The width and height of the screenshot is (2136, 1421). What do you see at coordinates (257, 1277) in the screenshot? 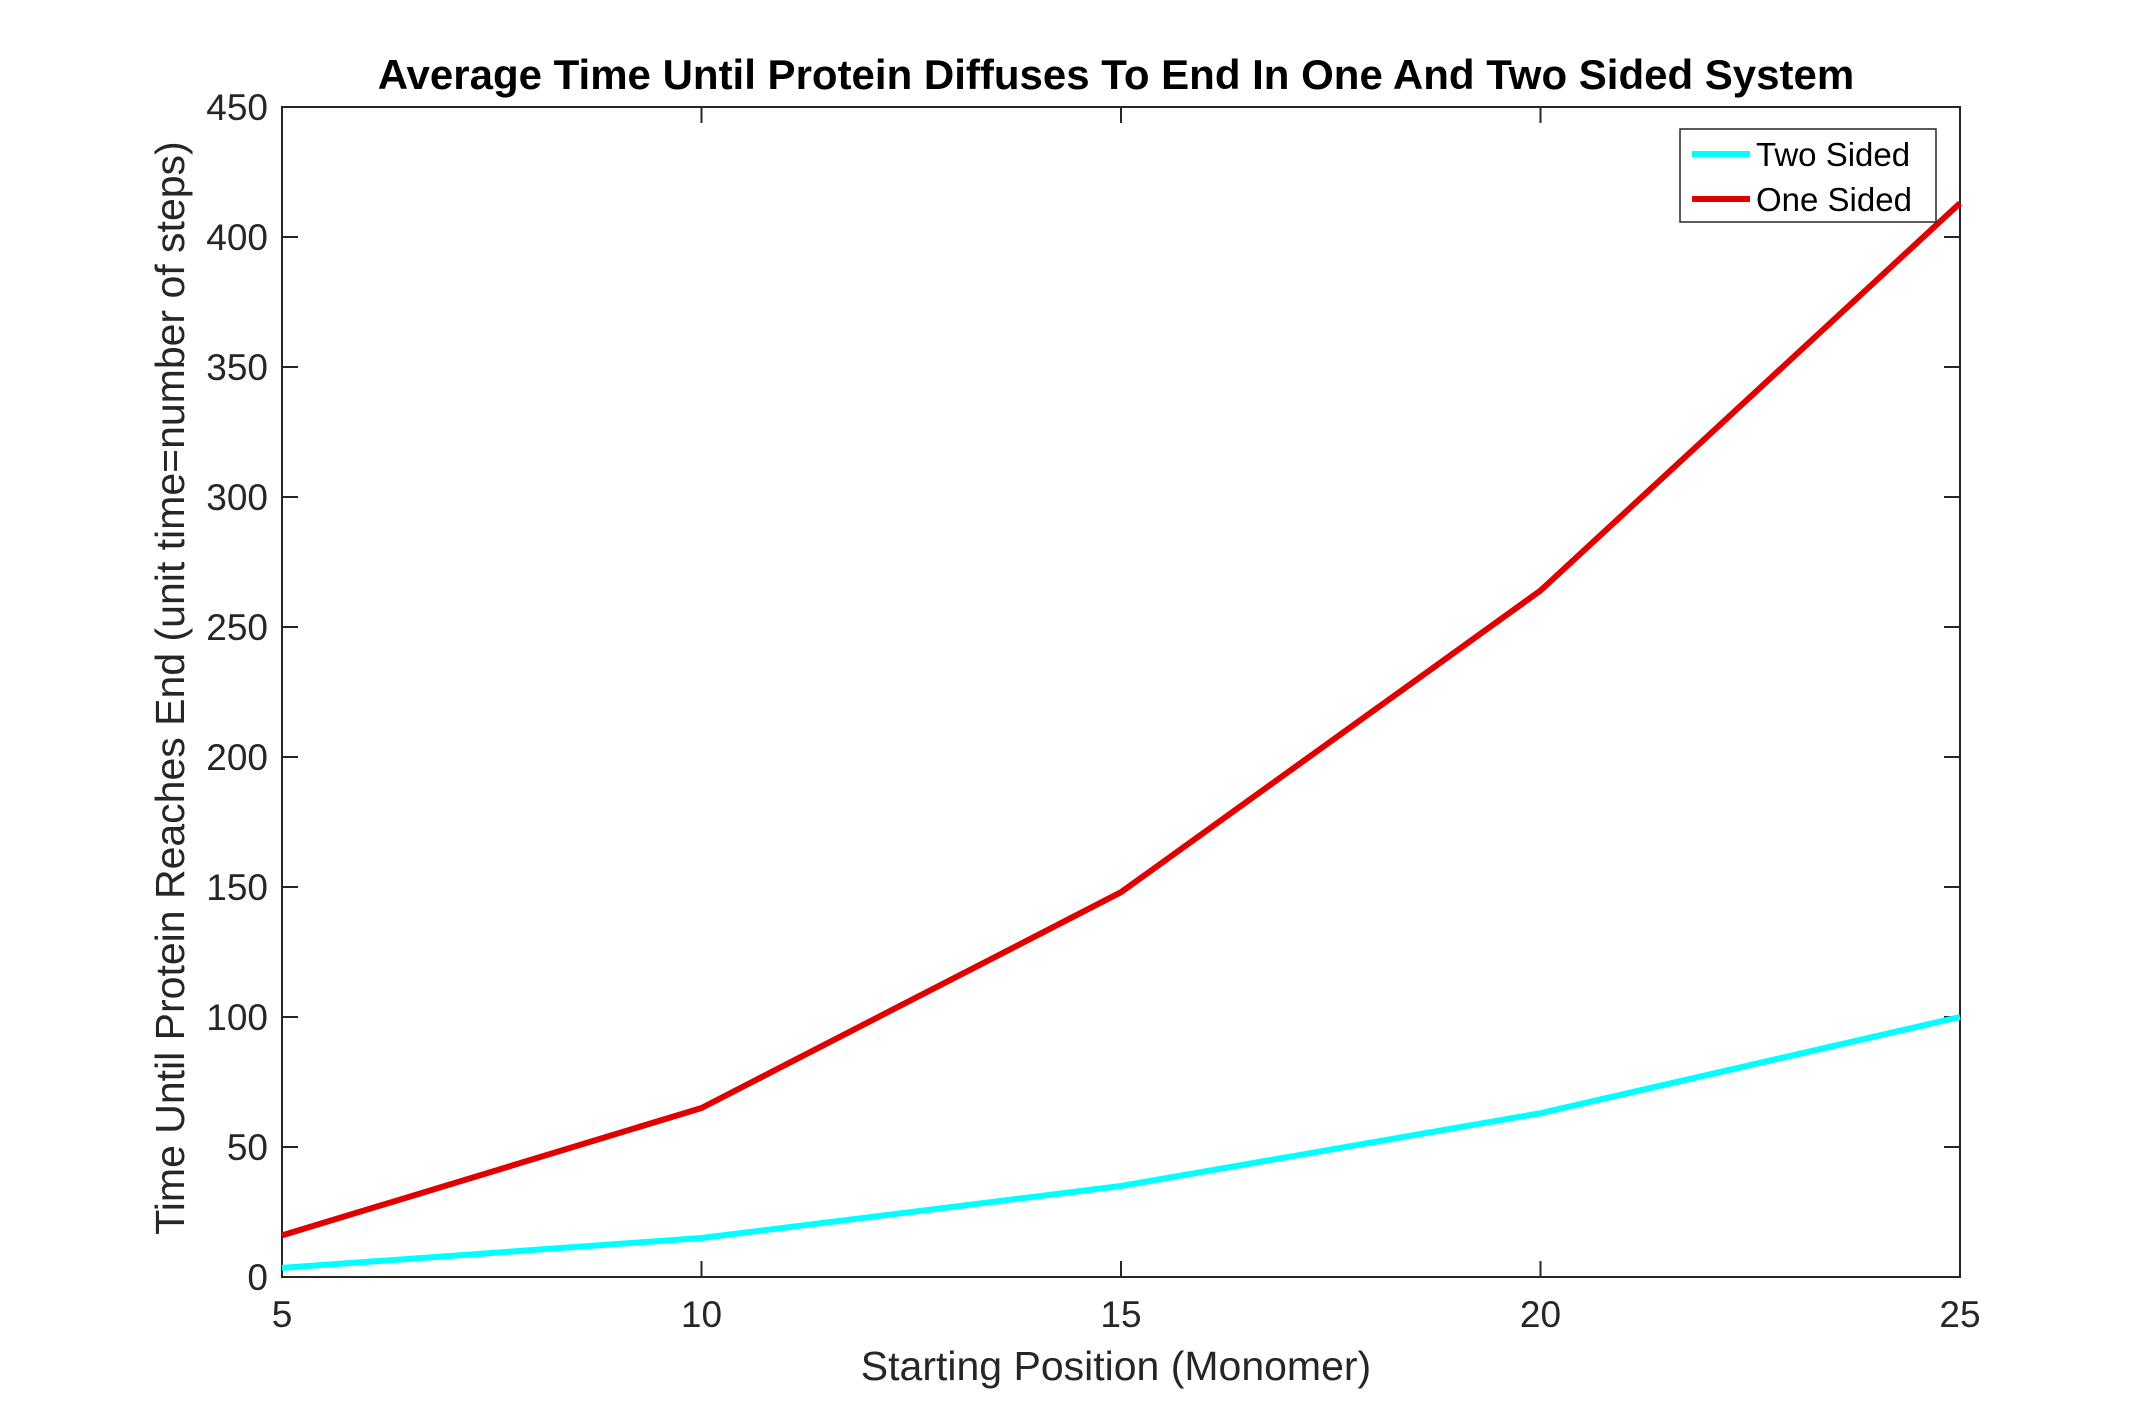
I see `y-tick-label: 0` at bounding box center [257, 1277].